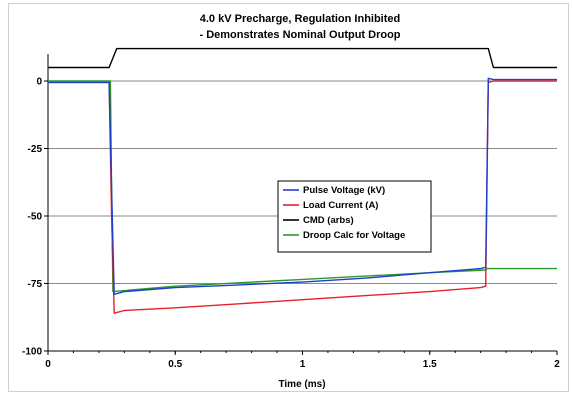 Image resolution: width=573 pixels, height=395 pixels. What do you see at coordinates (303, 364) in the screenshot?
I see `x-tick-label: 1` at bounding box center [303, 364].